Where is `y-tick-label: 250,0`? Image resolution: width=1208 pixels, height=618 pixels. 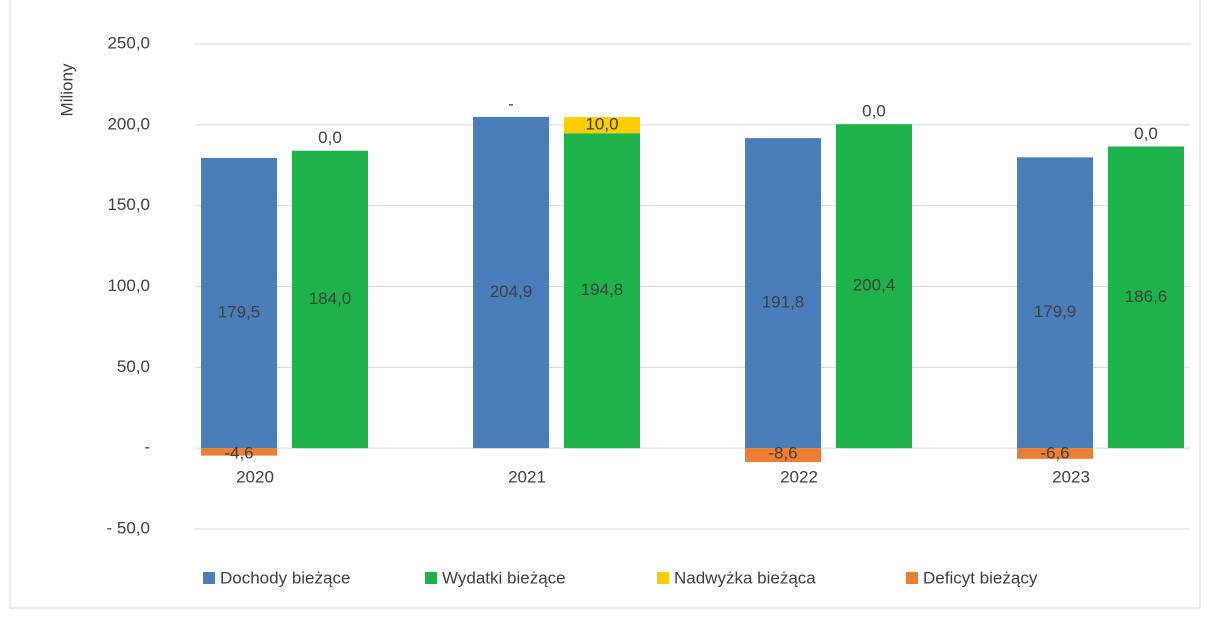 y-tick-label: 250,0 is located at coordinates (128, 42).